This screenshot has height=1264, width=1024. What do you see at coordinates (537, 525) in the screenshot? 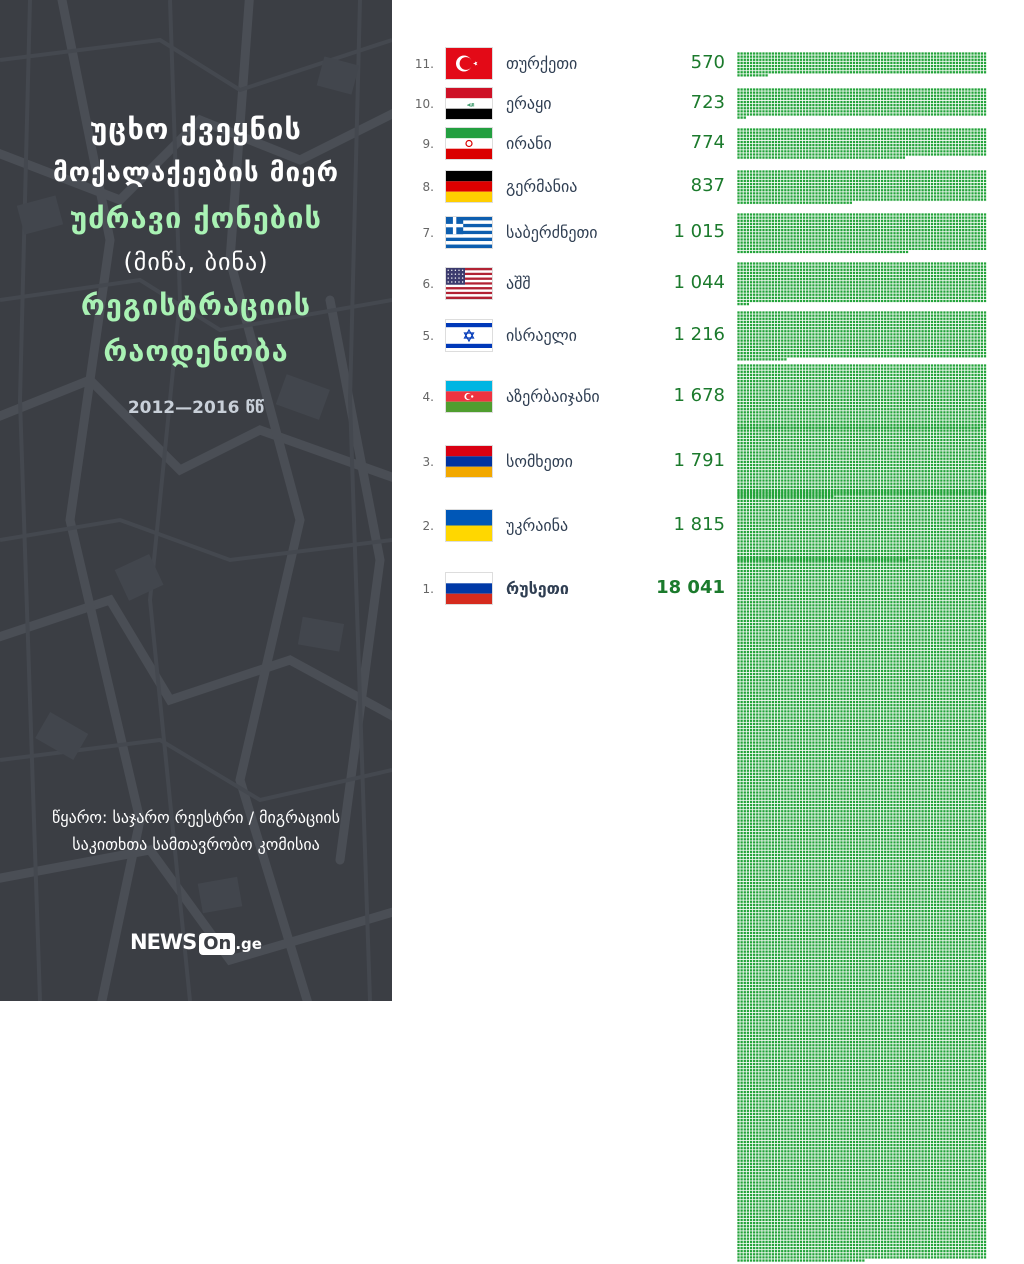
I see `country-label: უკრაინა` at bounding box center [537, 525].